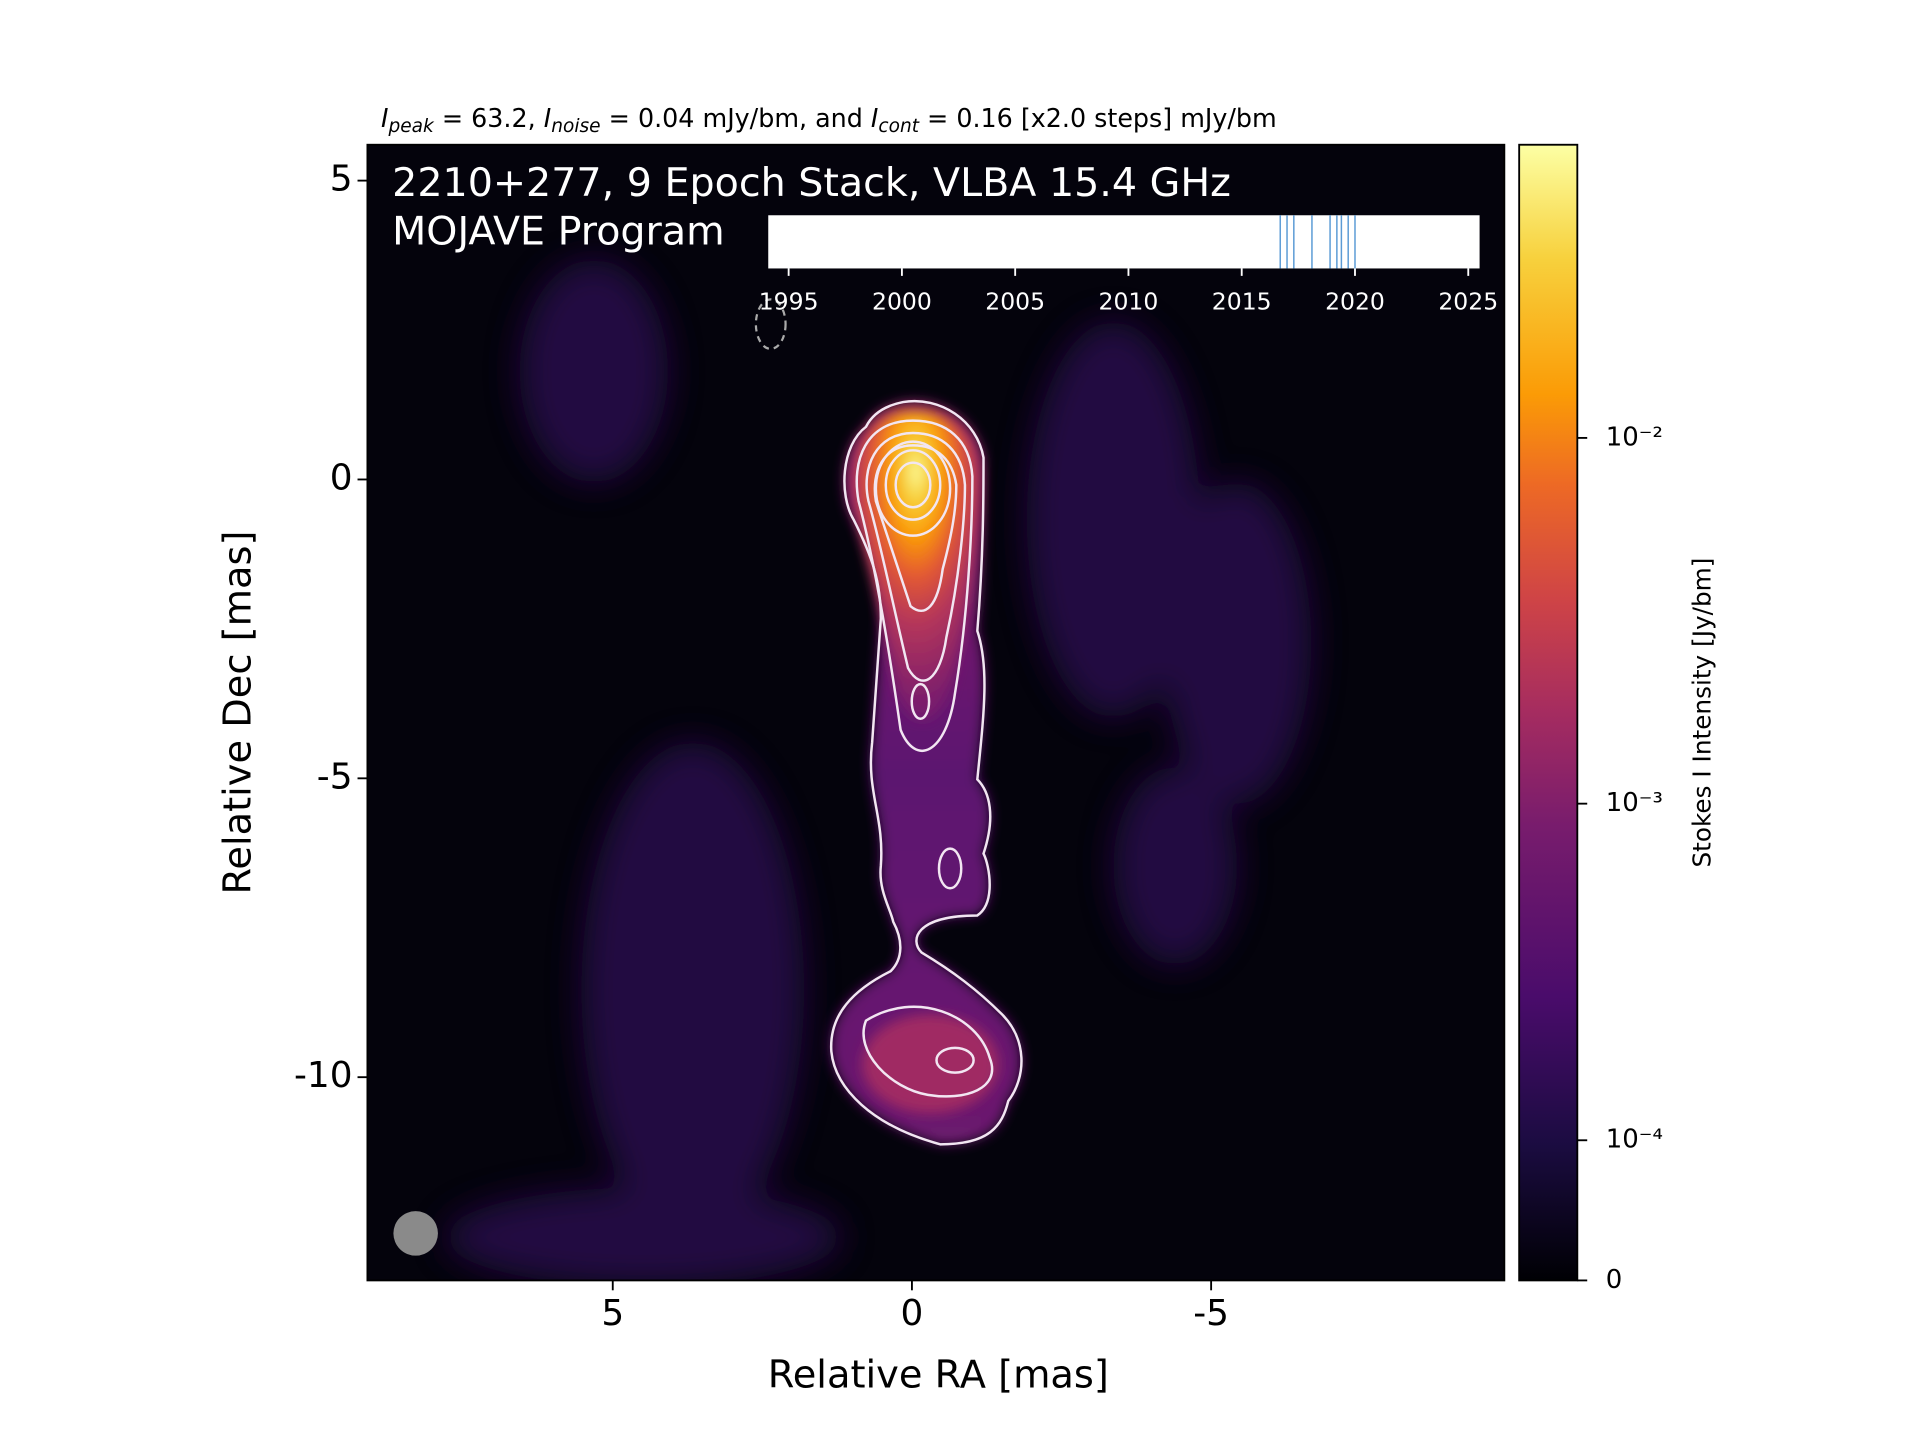 This screenshot has height=1440, width=1920. Describe the element at coordinates (902, 302) in the screenshot. I see `inset-tick-label: 2000` at that location.